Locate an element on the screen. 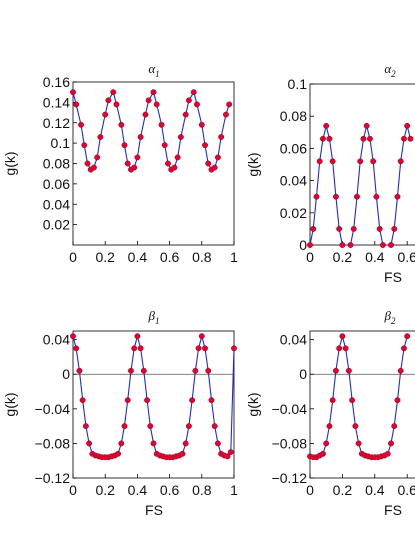  panel-2-xlabel: FS is located at coordinates (393, 277).